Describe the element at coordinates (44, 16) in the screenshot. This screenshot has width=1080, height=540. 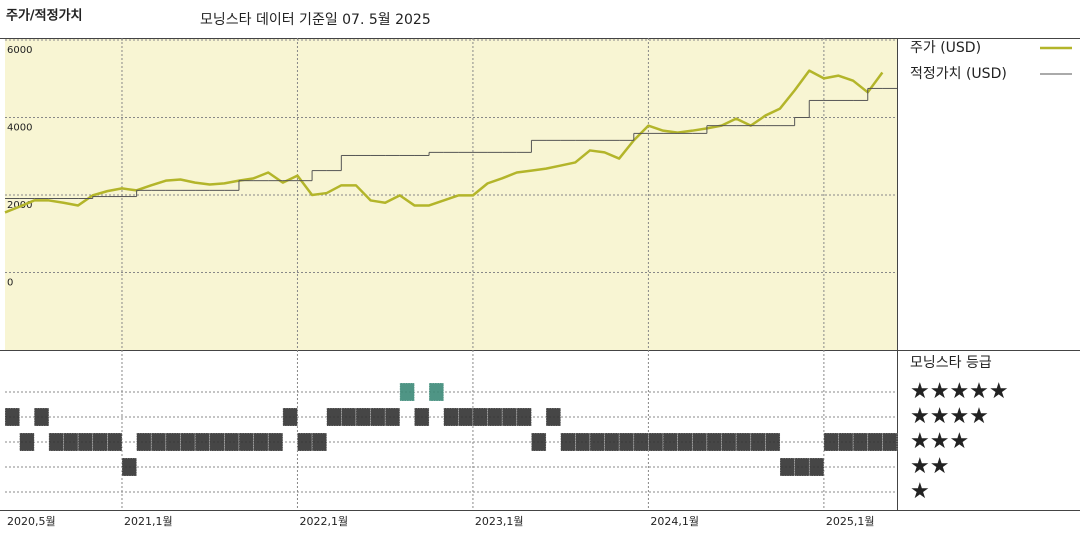
I see `chart-title: 주가/적정가치` at that location.